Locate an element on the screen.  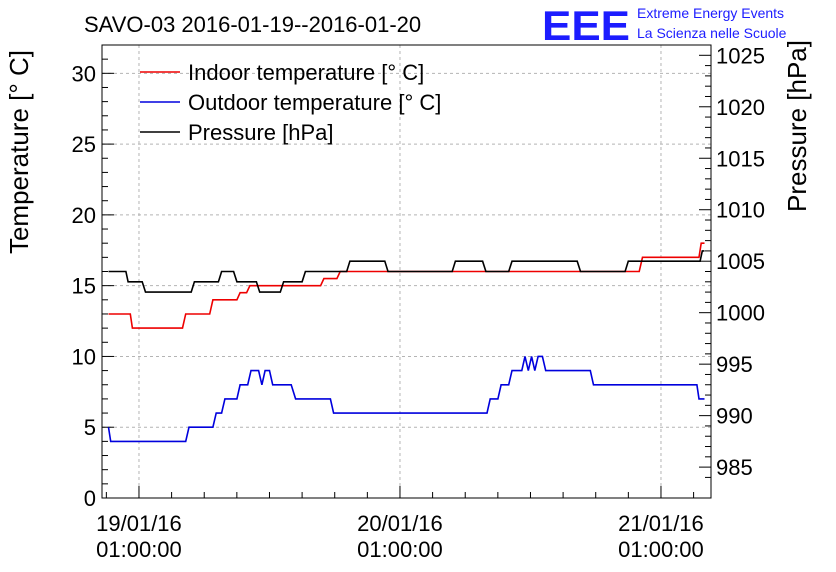
tick-label-left: 25 is located at coordinates (84, 144).